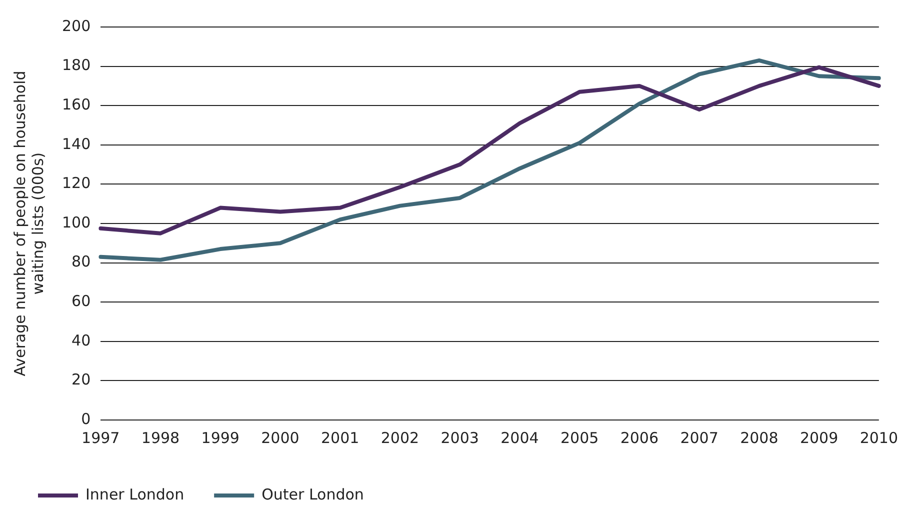 The height and width of the screenshot is (523, 917). I want to click on x-tick-label: 2010, so click(879, 437).